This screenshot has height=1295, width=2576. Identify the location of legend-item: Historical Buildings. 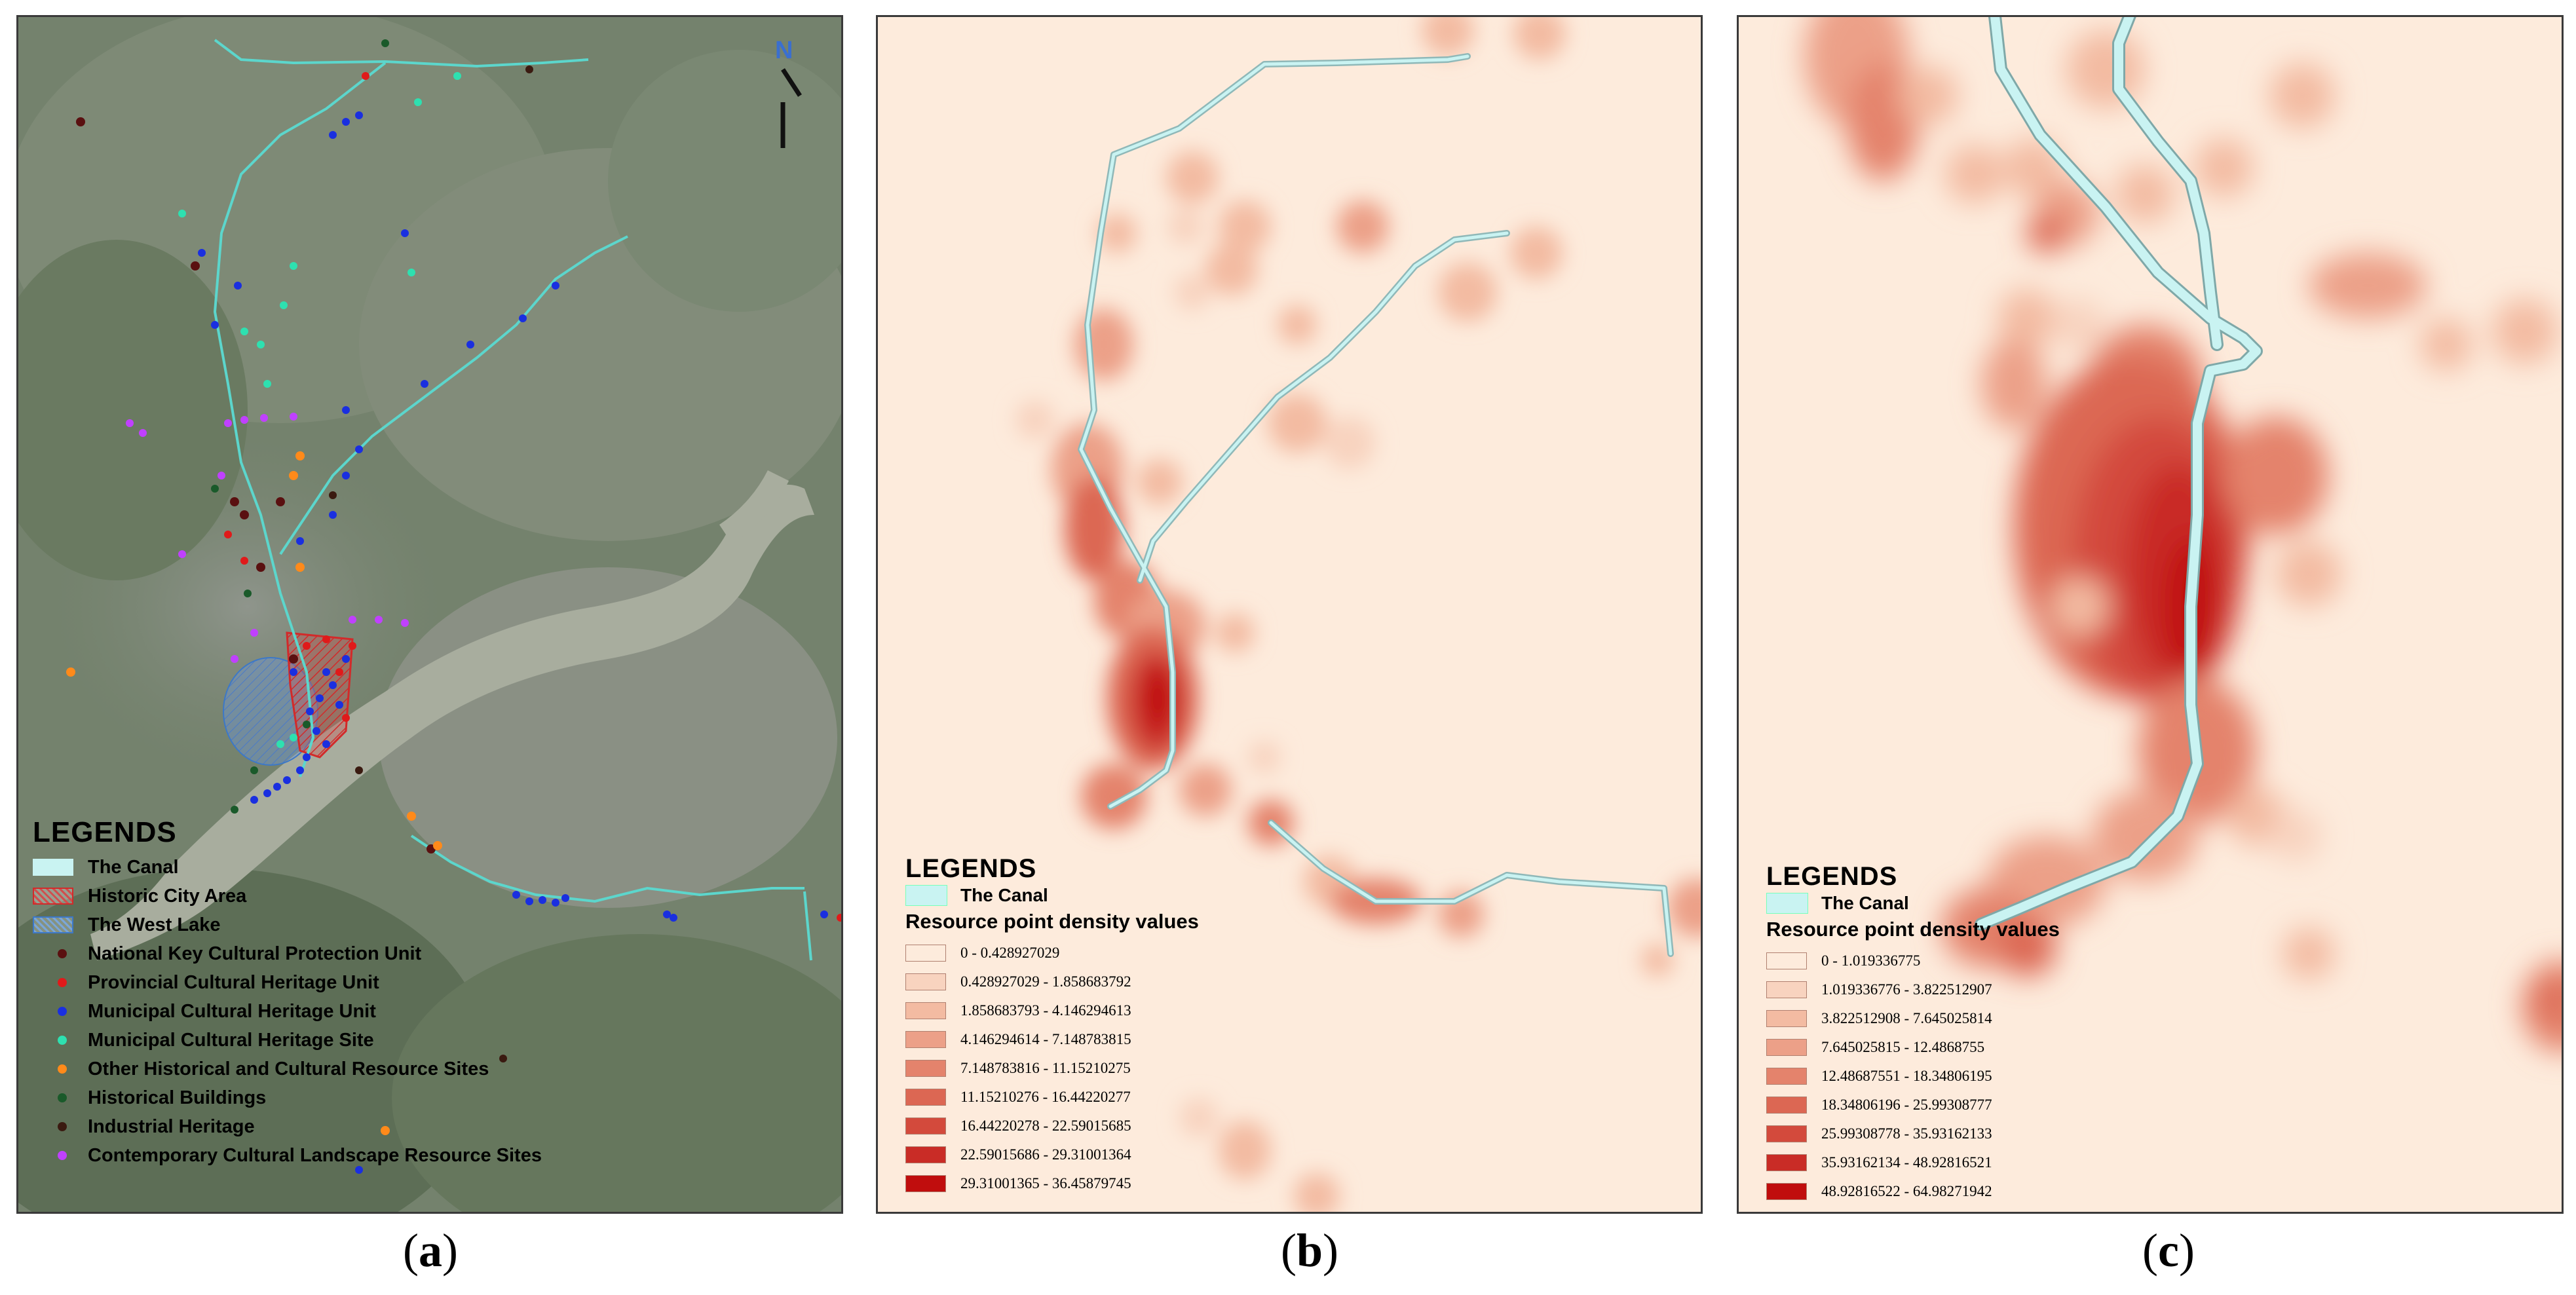
(287, 1097).